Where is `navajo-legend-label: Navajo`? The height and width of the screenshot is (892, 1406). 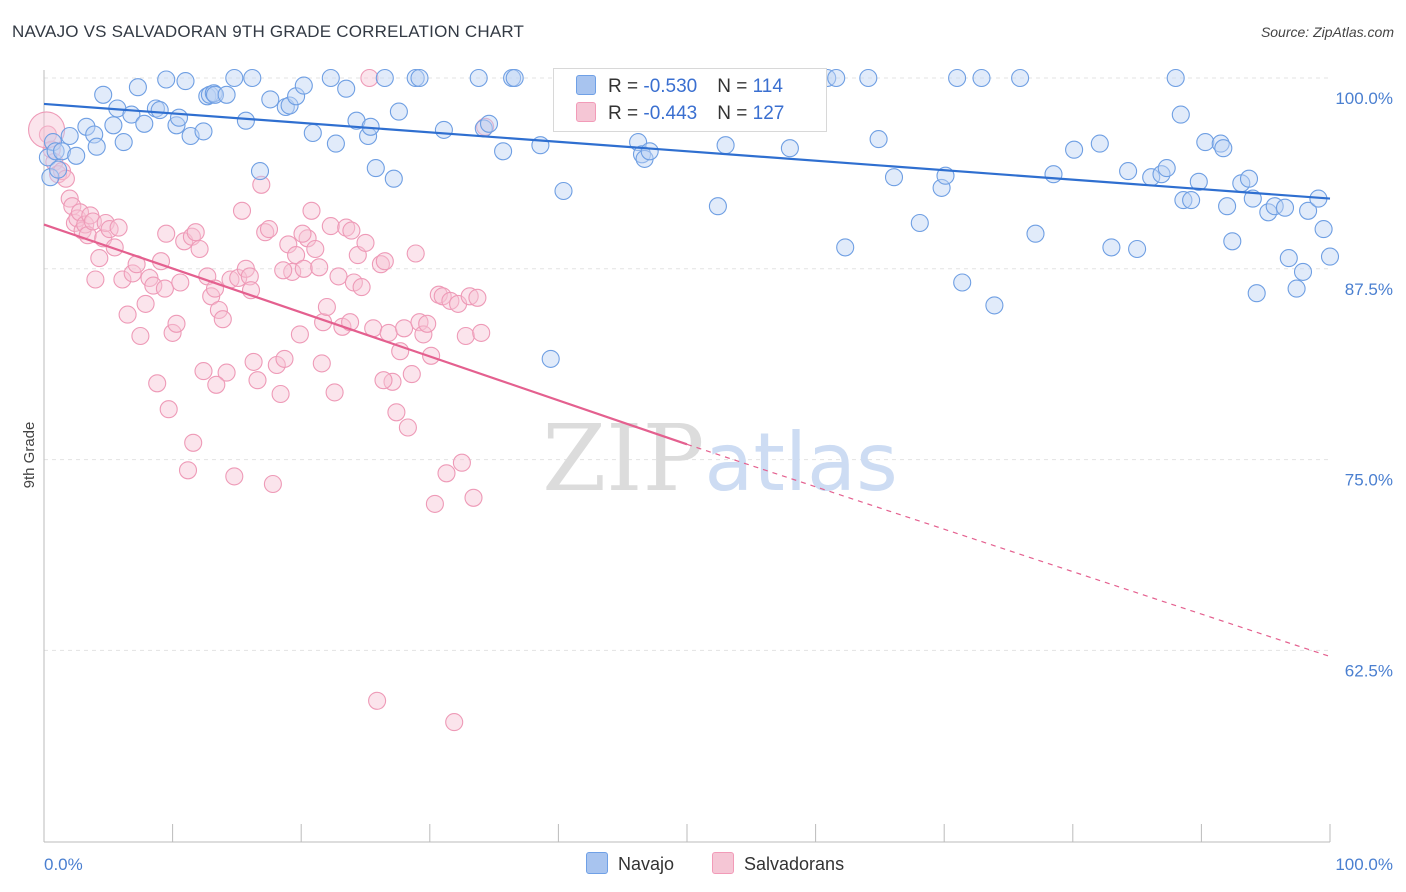
navajo-legend-label: Navajo is located at coordinates (646, 864).